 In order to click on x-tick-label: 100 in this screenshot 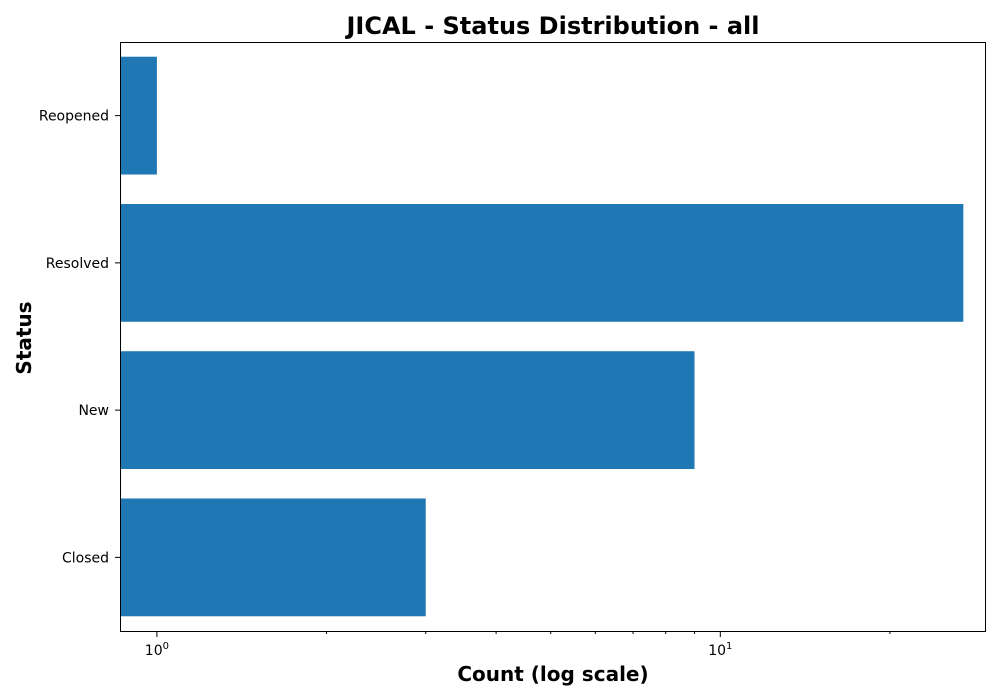, I will do `click(157, 650)`.